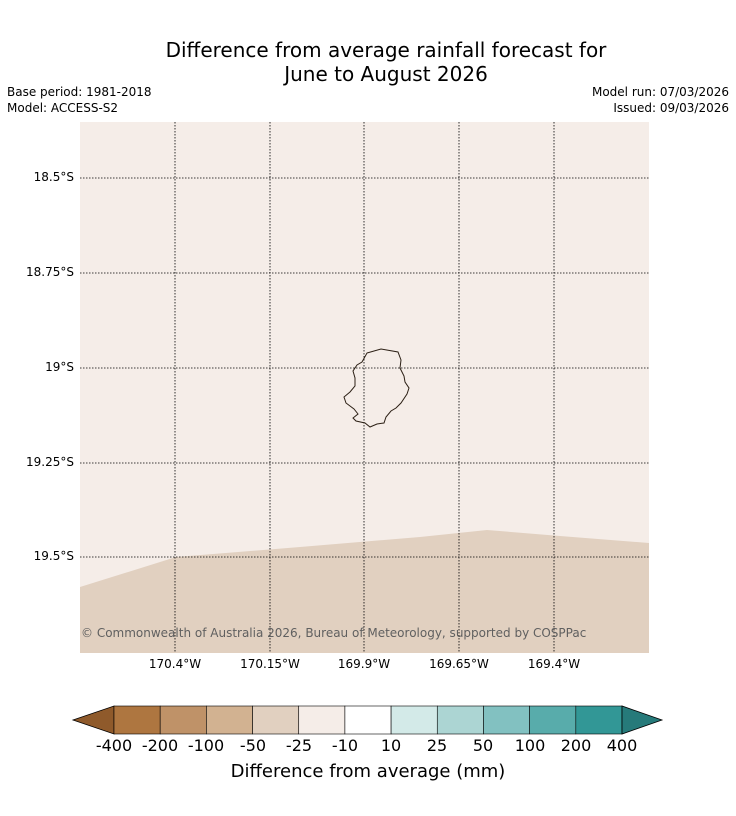  Describe the element at coordinates (50, 462) in the screenshot. I see `lat-label: 19.25°S` at that location.